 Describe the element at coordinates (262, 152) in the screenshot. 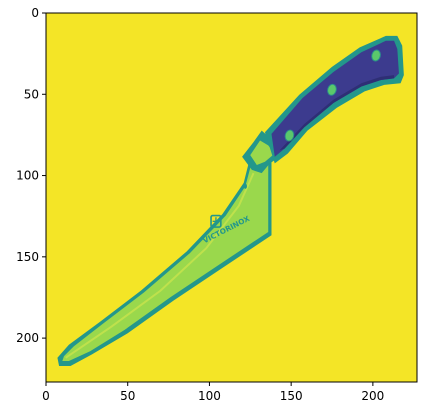

I see `knife-bolster-inner` at that location.